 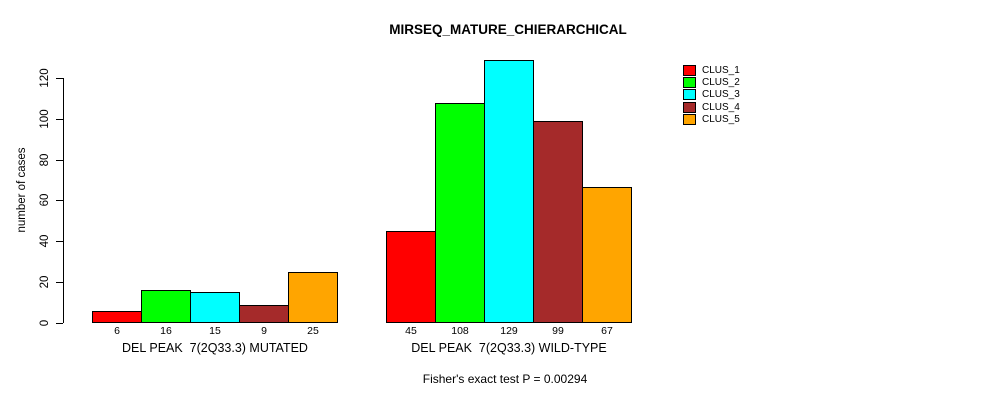 What do you see at coordinates (45, 282) in the screenshot?
I see `y-tick-label: 20` at bounding box center [45, 282].